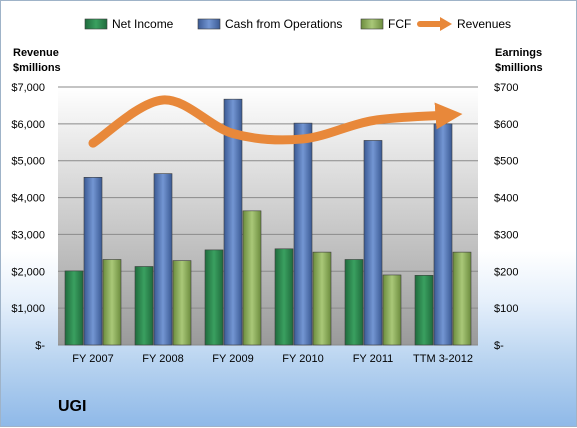  I want to click on revenues-legend-swatch-arrowhead, so click(446, 24).